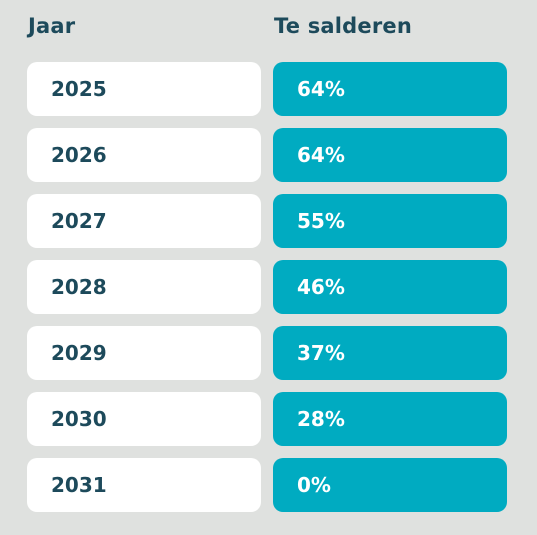  Describe the element at coordinates (267, 221) in the screenshot. I see `table-row: 2027 55%` at that location.